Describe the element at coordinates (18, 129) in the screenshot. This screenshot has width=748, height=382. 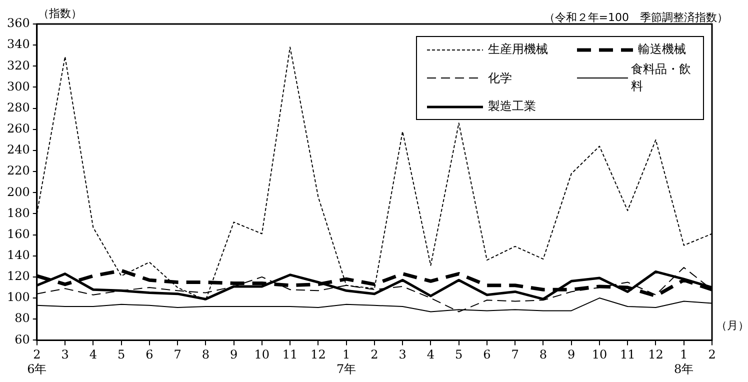
I see `y-tick-label: 260` at that location.